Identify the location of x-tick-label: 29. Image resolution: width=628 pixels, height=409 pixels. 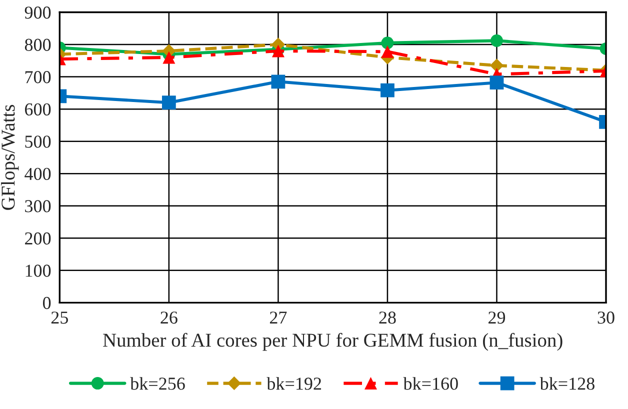
(497, 318).